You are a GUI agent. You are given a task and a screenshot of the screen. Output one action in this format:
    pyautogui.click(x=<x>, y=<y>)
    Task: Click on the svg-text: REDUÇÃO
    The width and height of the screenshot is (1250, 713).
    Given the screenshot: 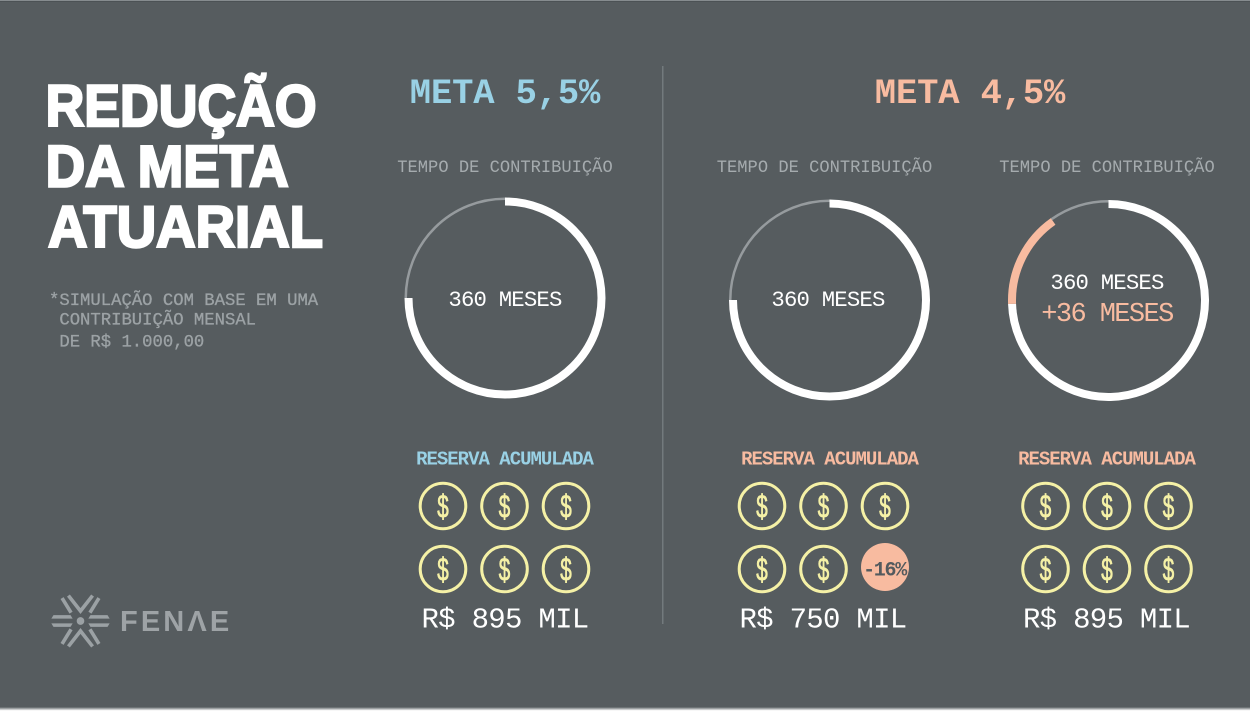 What is the action you would take?
    pyautogui.click(x=181, y=106)
    